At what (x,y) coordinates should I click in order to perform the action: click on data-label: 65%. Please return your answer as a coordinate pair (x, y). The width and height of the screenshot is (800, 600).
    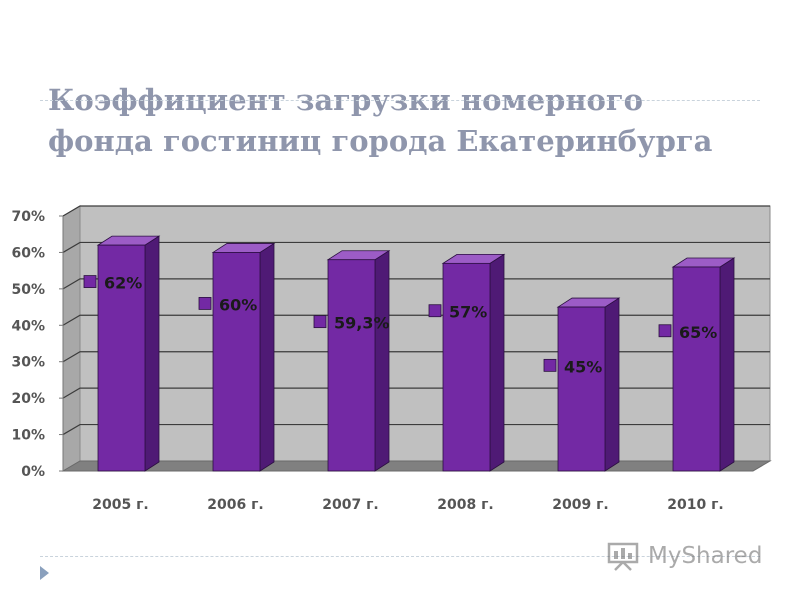
    Looking at the image, I should click on (698, 332).